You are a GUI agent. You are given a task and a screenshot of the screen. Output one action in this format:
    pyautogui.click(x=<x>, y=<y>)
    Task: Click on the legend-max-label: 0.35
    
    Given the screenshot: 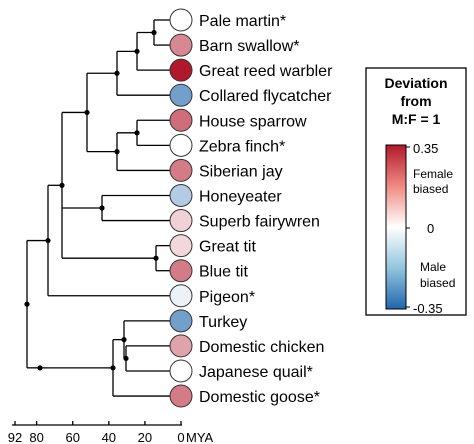 What is the action you would take?
    pyautogui.click(x=425, y=148)
    